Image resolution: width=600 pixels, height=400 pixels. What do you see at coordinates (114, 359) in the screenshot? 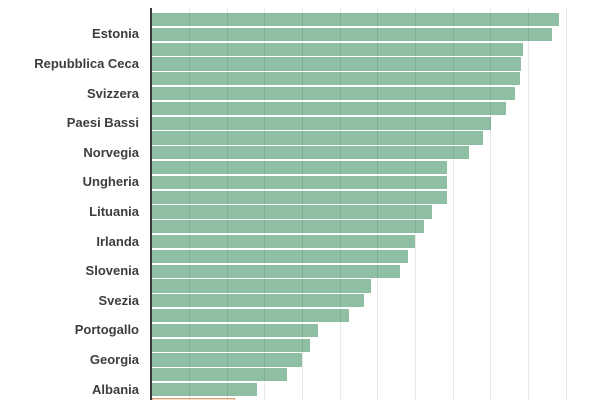
I see `category-label: Georgia` at bounding box center [114, 359].